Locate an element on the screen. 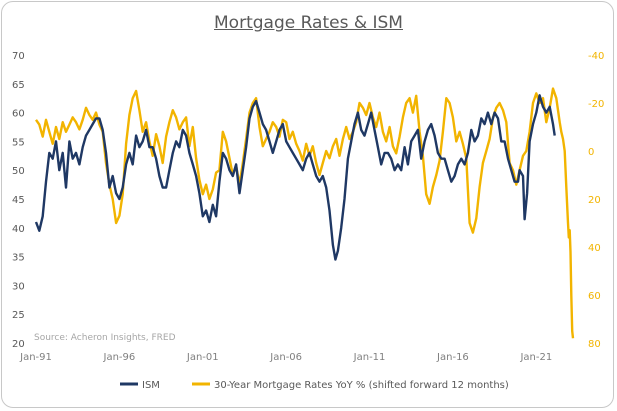  left-axis-tick-65: 65 is located at coordinates (18, 85).